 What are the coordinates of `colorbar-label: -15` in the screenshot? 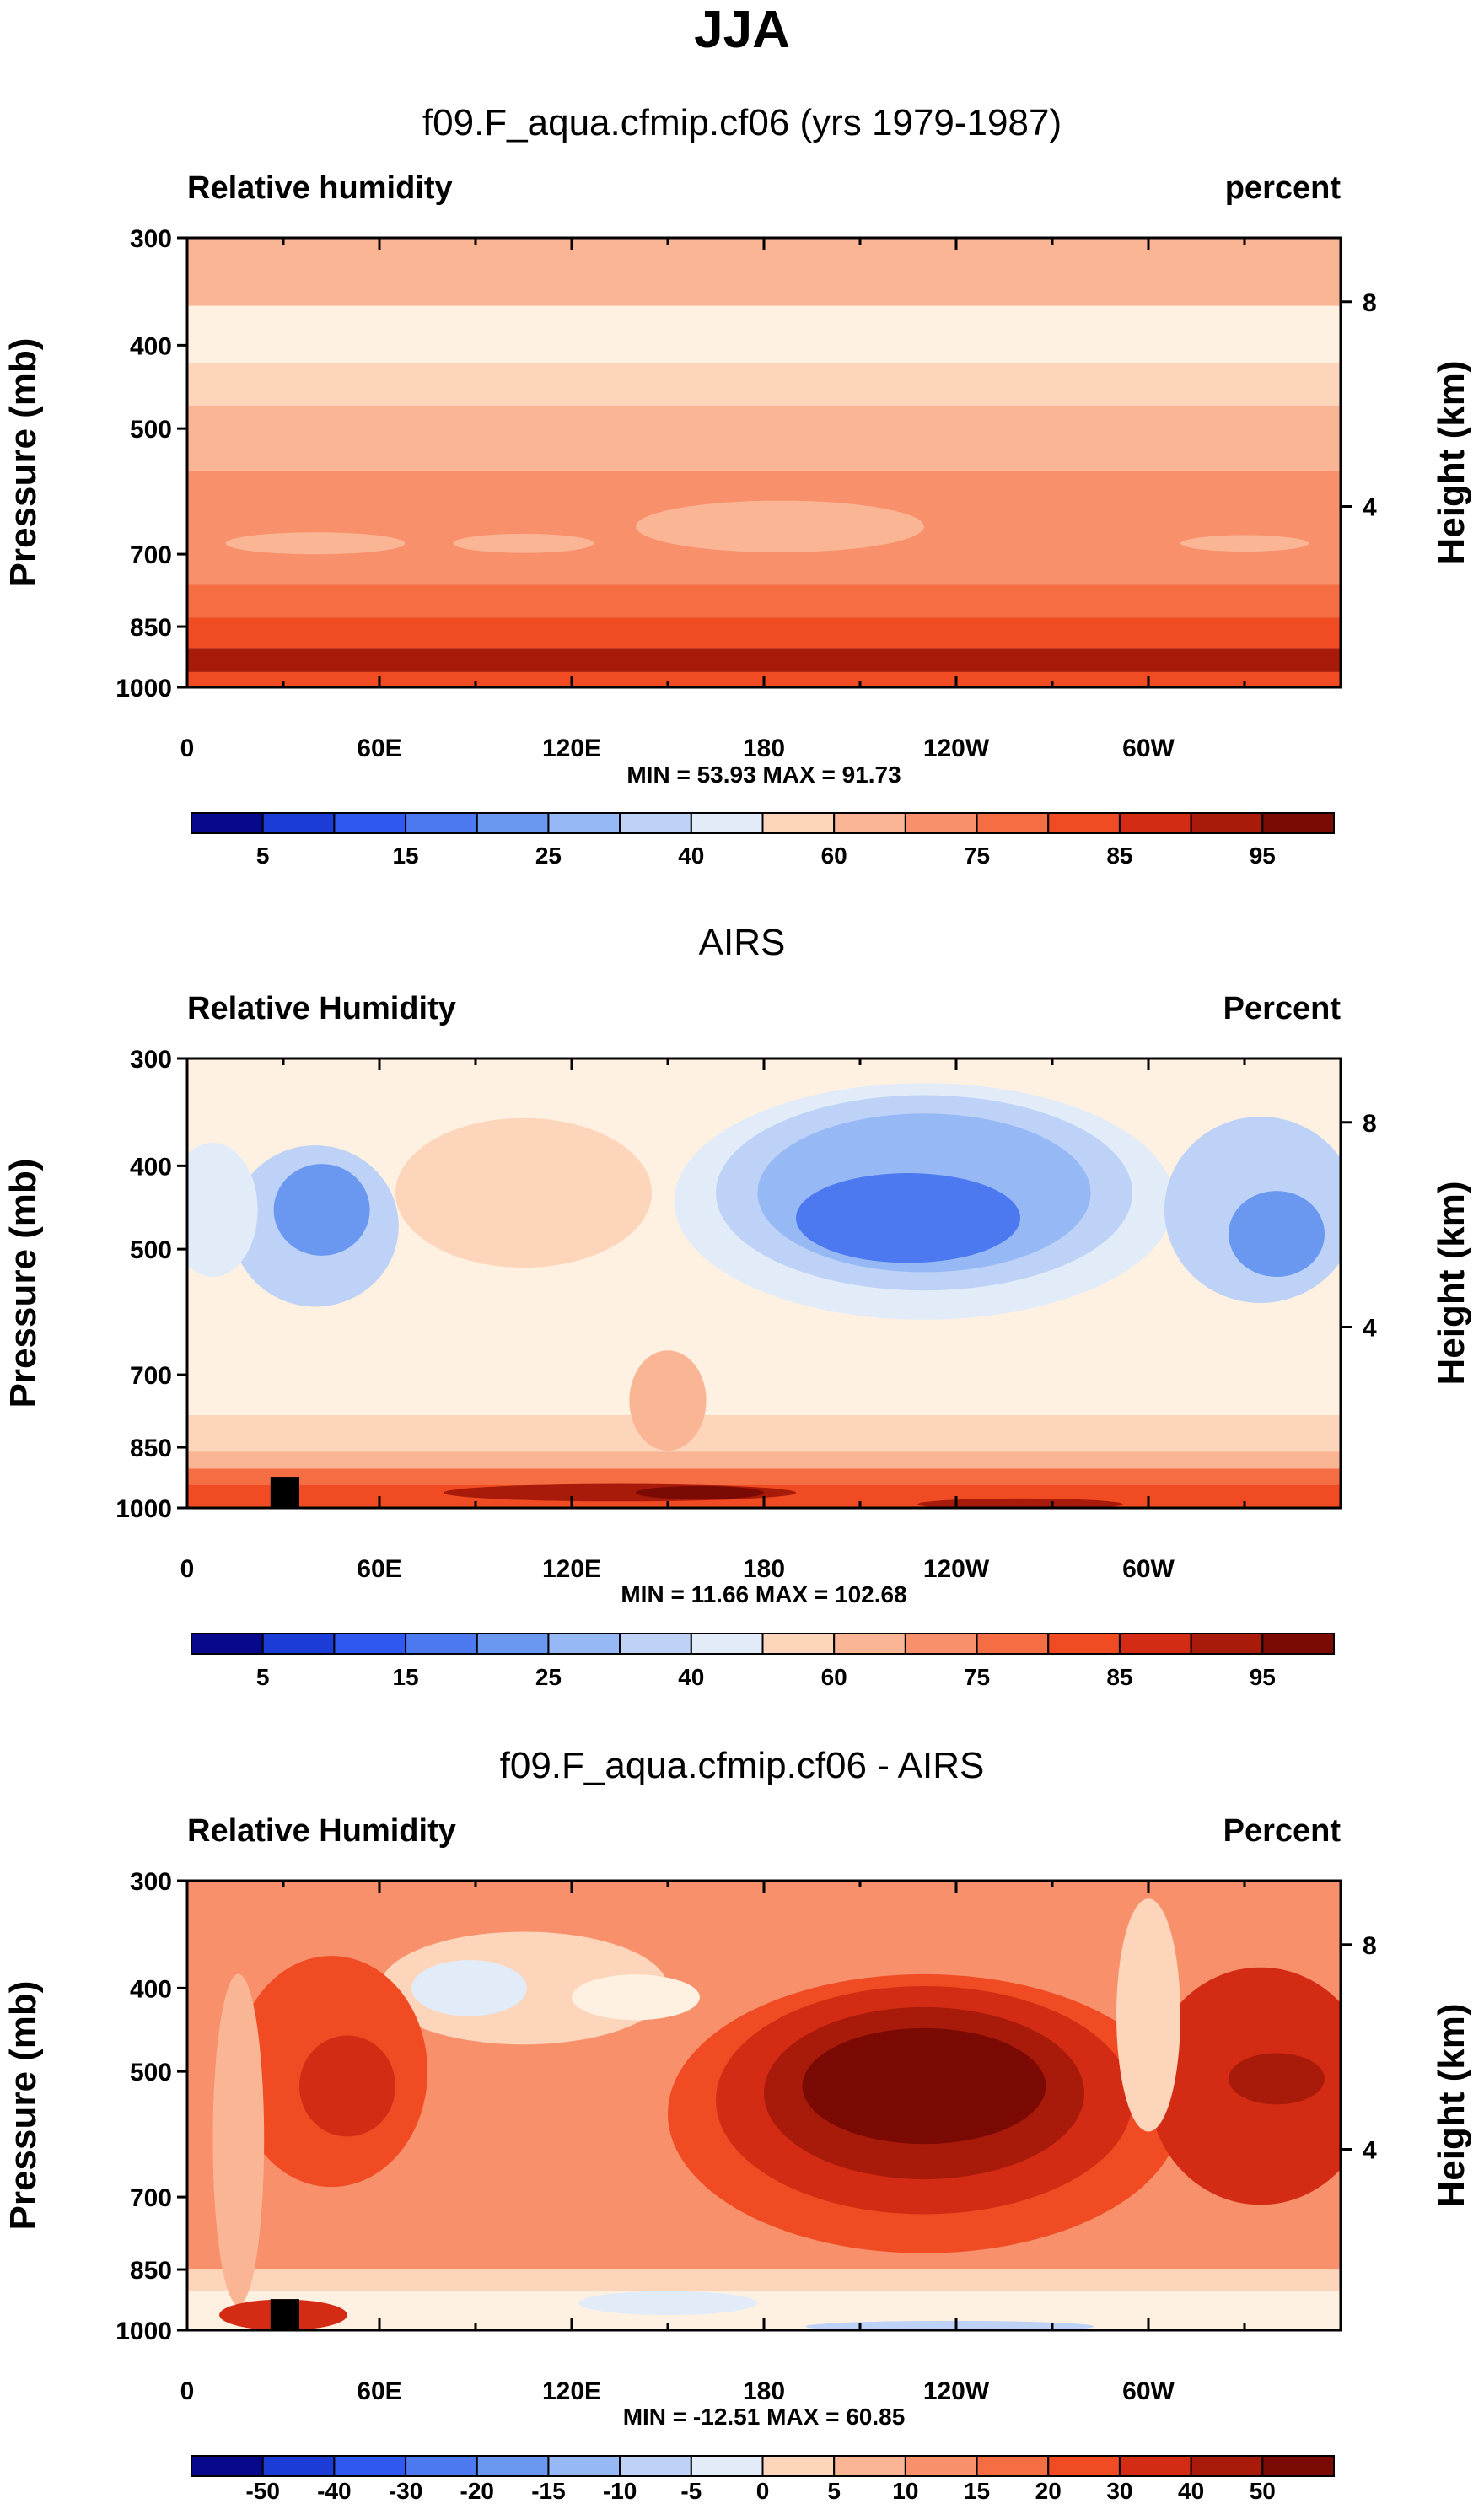 It's located at (548, 2491).